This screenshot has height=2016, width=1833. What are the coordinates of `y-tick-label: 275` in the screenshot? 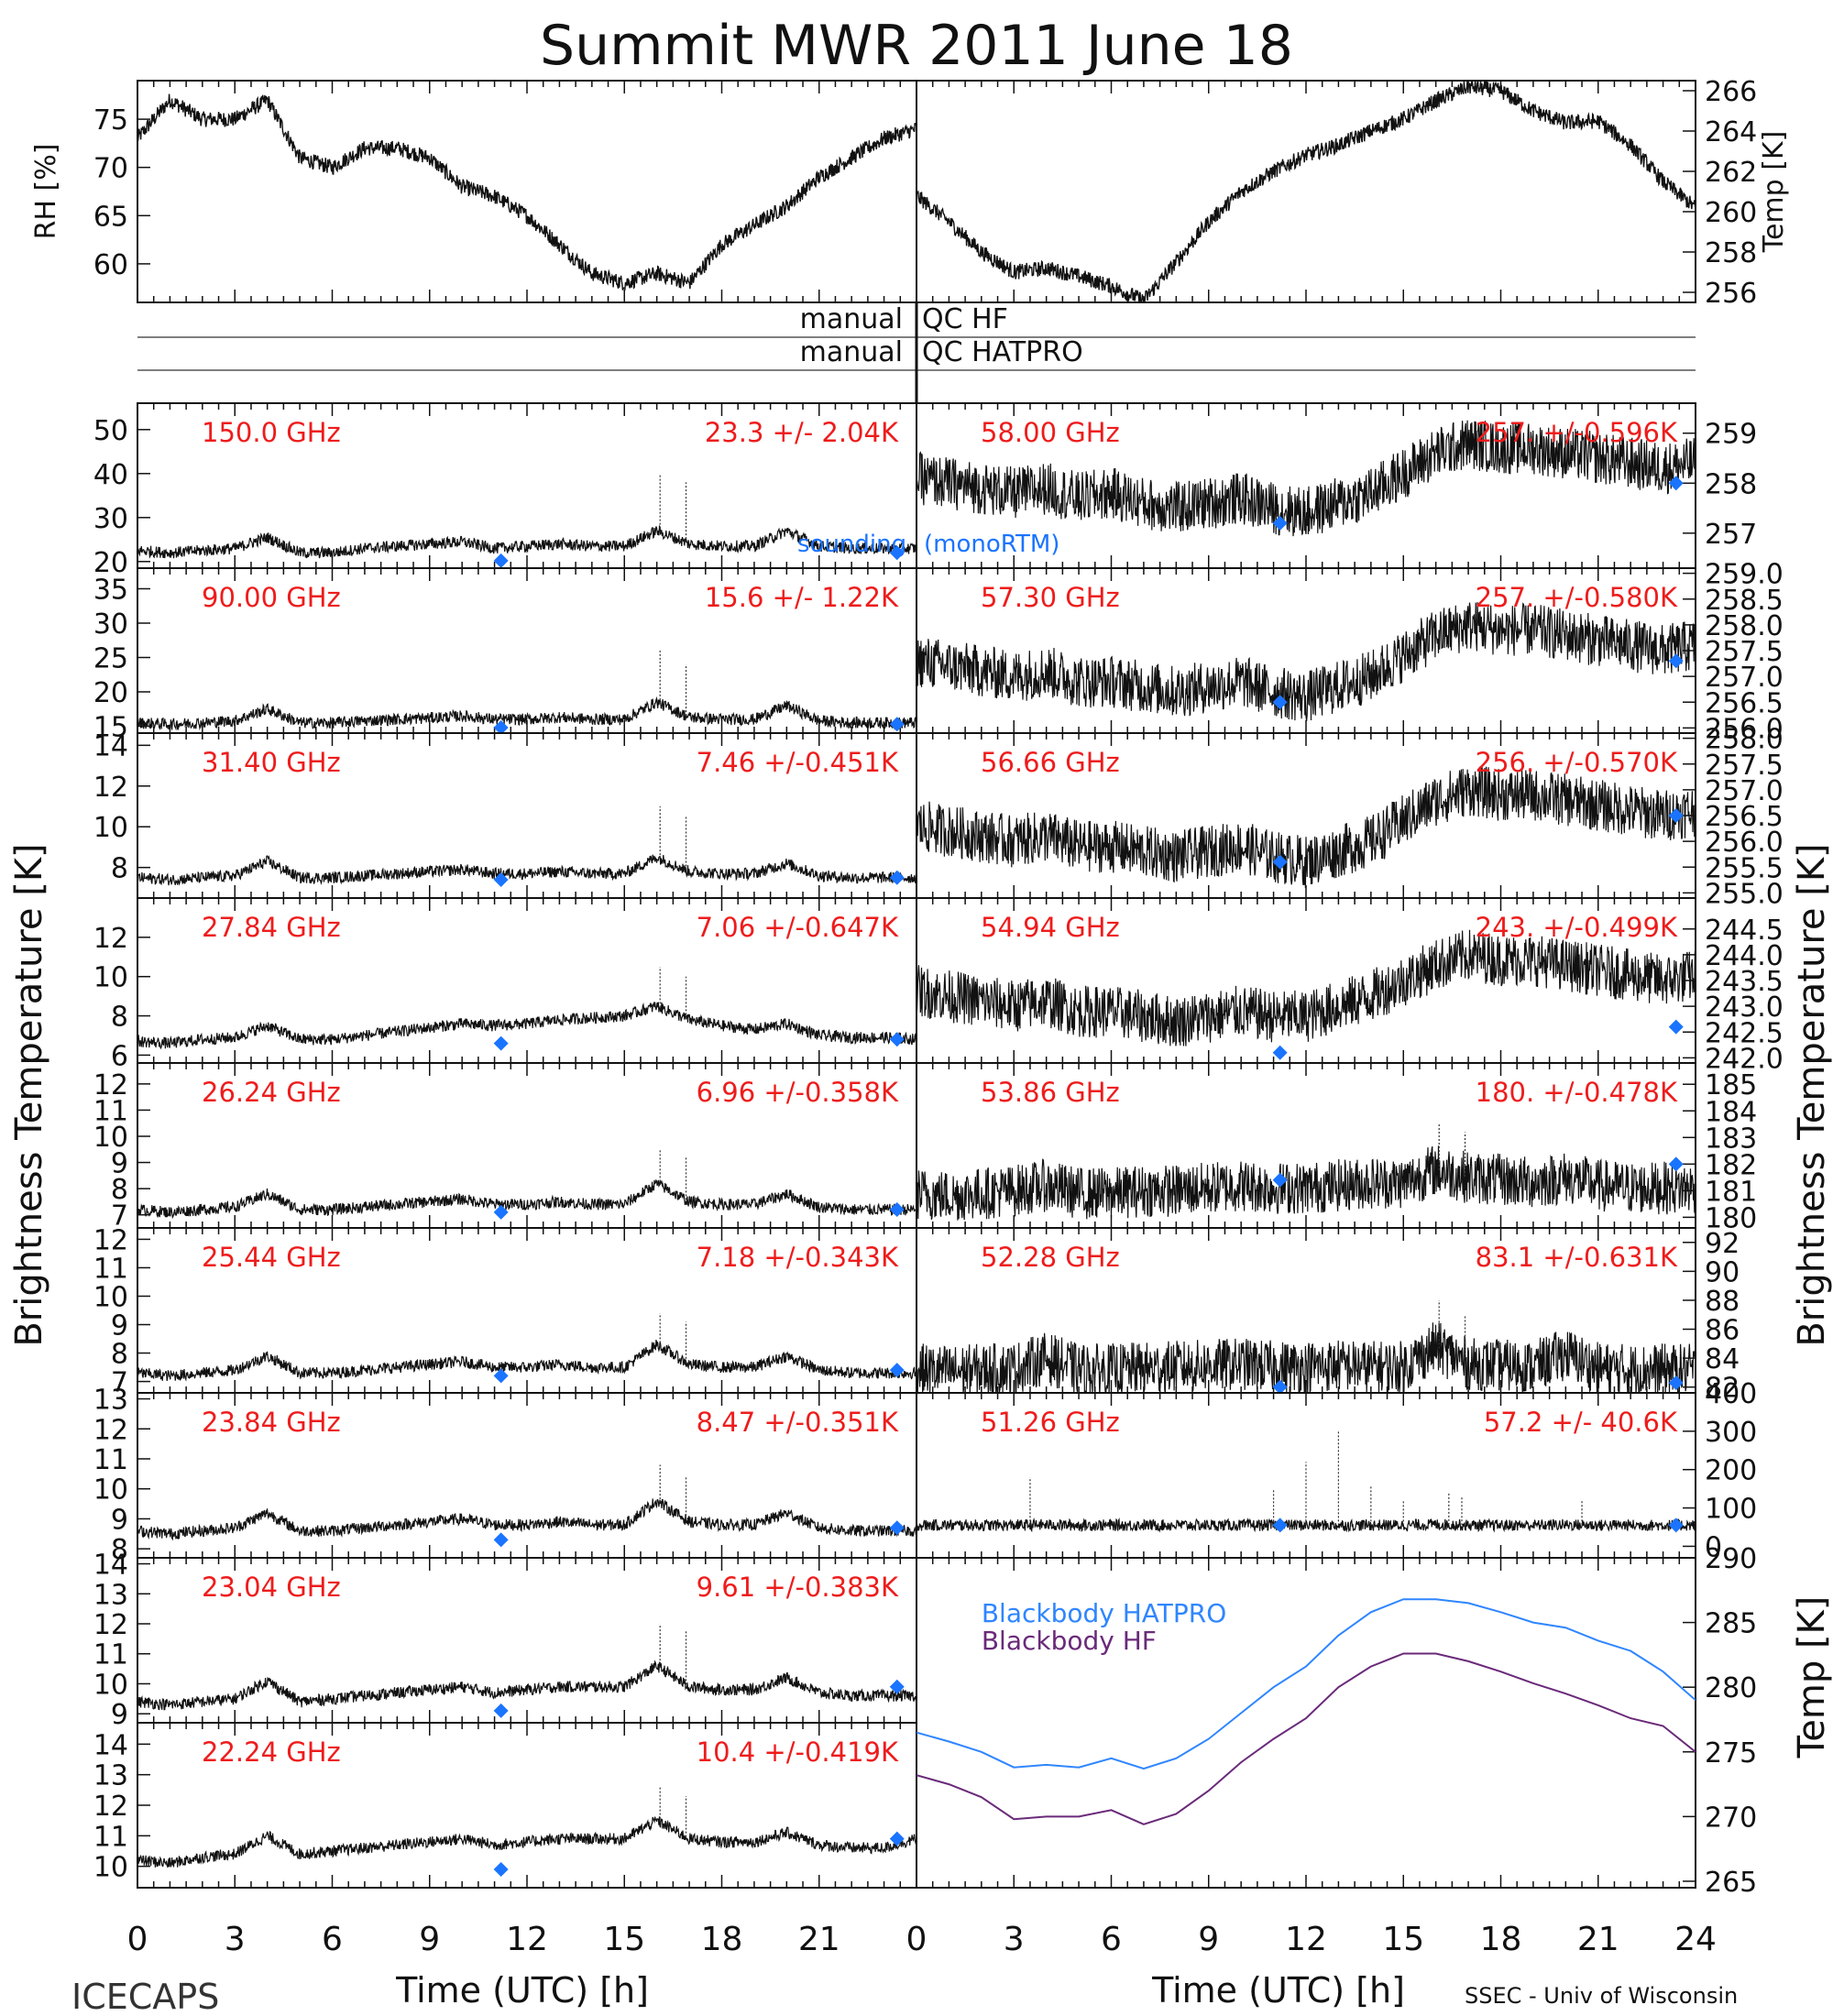 It's located at (1731, 1753).